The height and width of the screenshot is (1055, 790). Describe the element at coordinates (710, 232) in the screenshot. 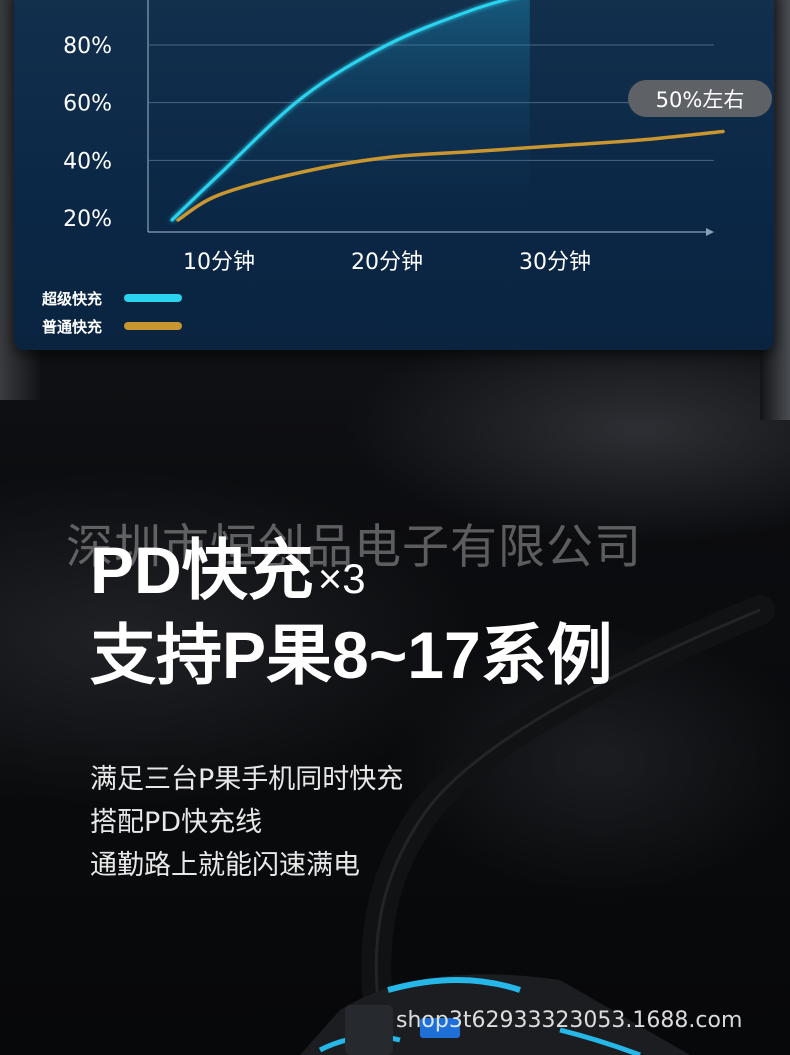

I see `x-axis-arrow-icon` at that location.